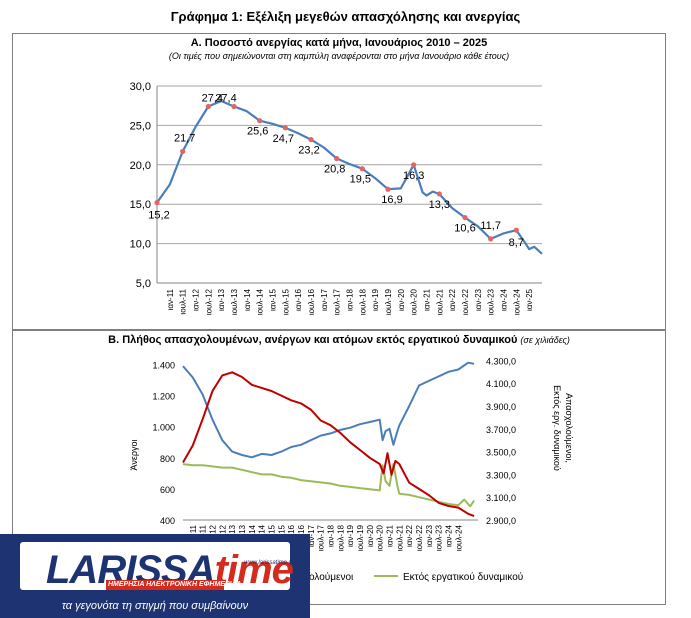  I want to click on january-value-label: 19,5, so click(360, 180).